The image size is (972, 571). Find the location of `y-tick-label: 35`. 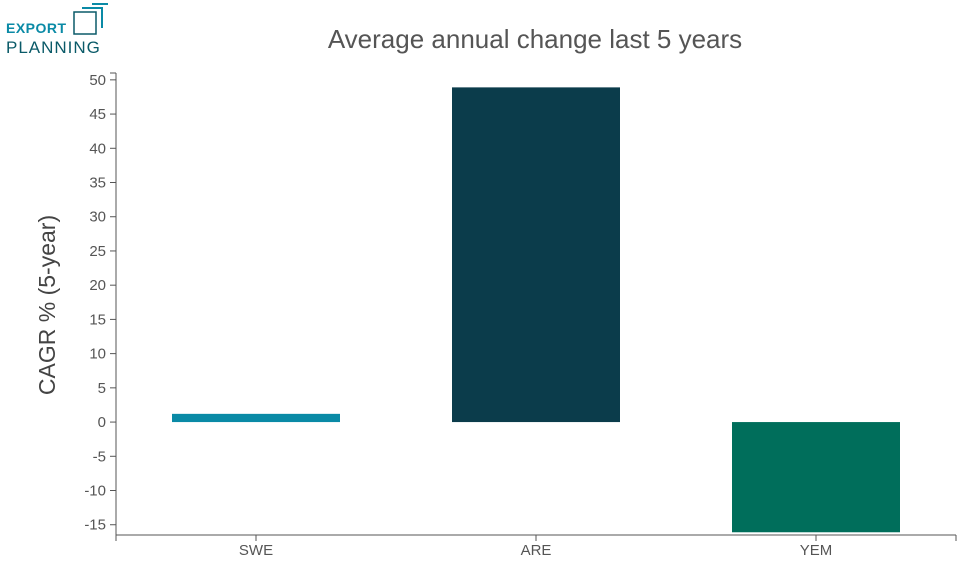

y-tick-label: 35 is located at coordinates (97, 183).